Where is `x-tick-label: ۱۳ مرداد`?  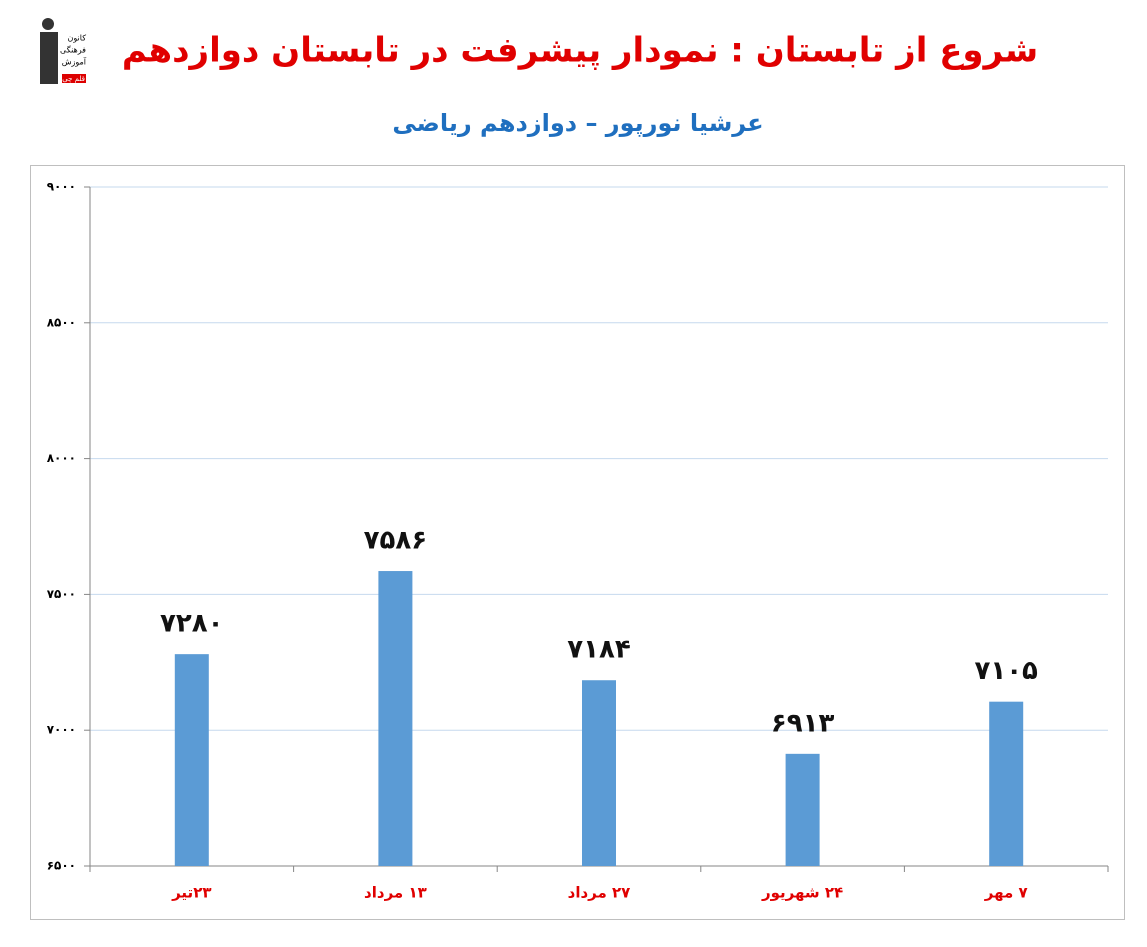
x-tick-label: ۱۳ مرداد is located at coordinates (395, 893).